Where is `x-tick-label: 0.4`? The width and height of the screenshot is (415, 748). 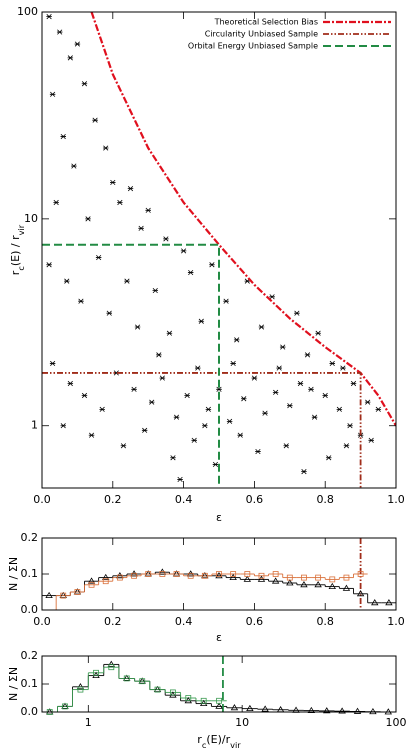
x-tick-label: 0.4 is located at coordinates (184, 621).